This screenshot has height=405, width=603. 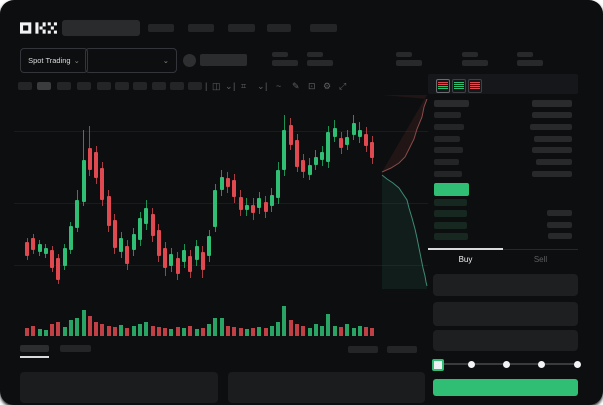 I want to click on bottom-tab, so click(x=75, y=348).